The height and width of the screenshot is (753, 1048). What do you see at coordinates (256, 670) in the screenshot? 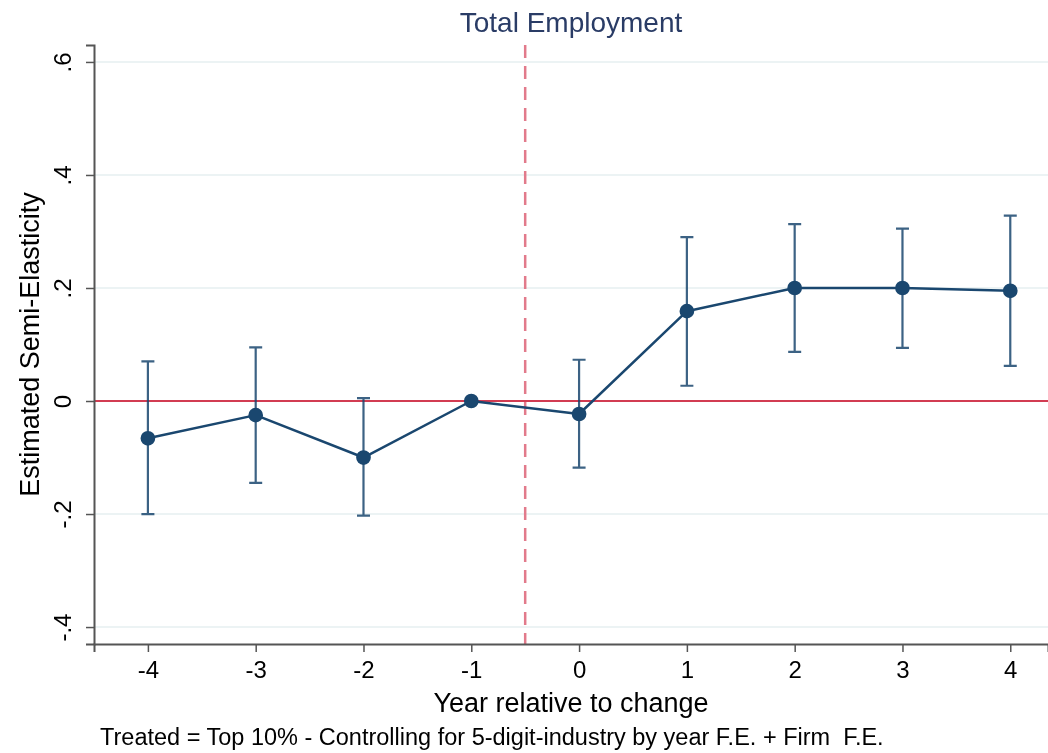
I see `x-tick-label: -3` at bounding box center [256, 670].